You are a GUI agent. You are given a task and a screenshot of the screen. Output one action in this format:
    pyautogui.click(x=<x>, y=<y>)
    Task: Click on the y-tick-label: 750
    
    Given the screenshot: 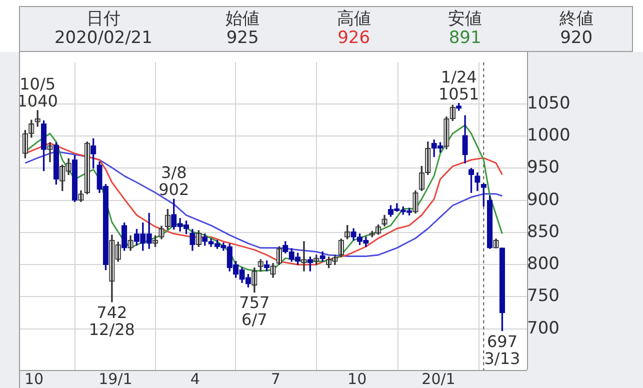 What is the action you would take?
    pyautogui.click(x=543, y=296)
    